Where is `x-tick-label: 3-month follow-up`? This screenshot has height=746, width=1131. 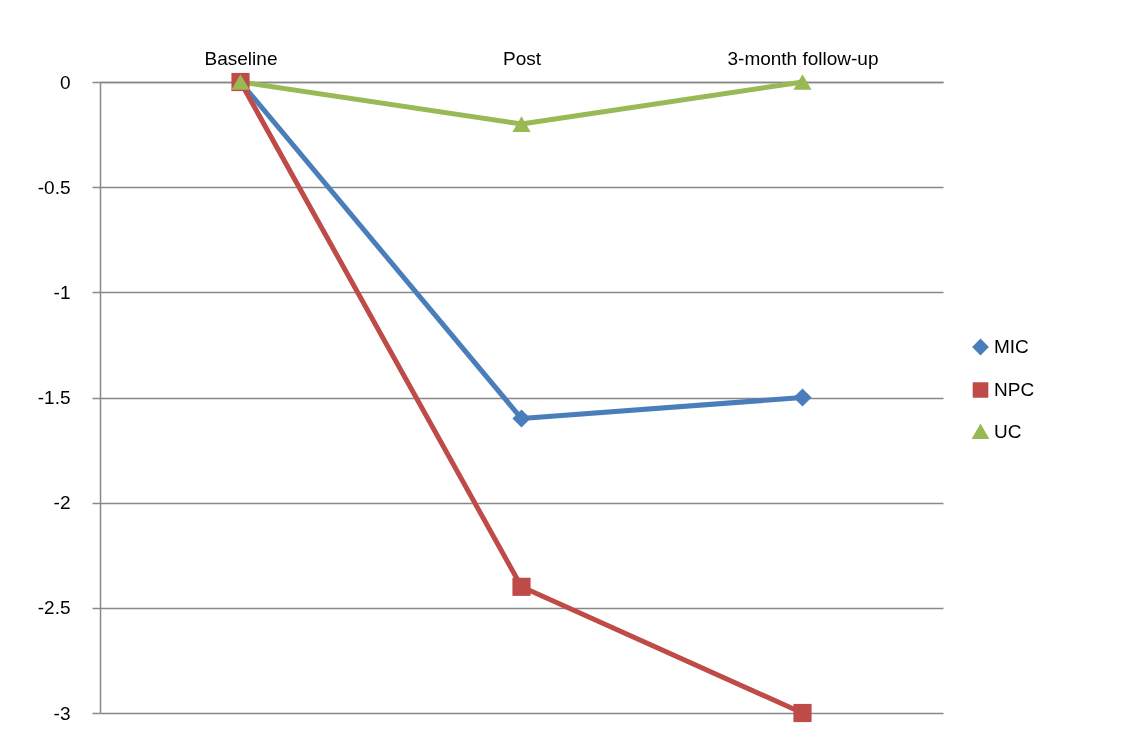 x-tick-label: 3-month follow-up is located at coordinates (803, 58).